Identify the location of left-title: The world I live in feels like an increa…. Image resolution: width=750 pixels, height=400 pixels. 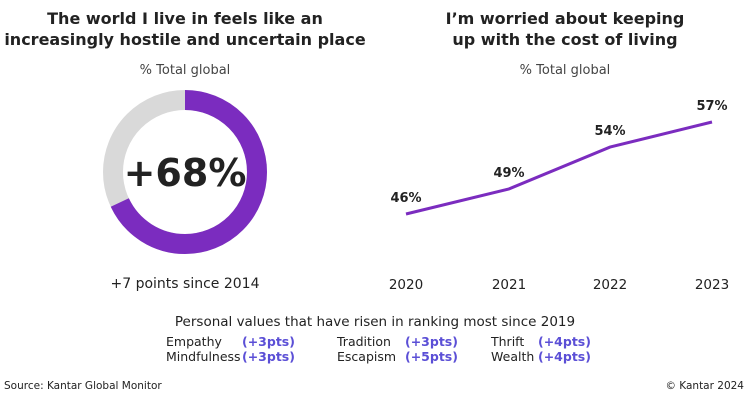
(185, 29).